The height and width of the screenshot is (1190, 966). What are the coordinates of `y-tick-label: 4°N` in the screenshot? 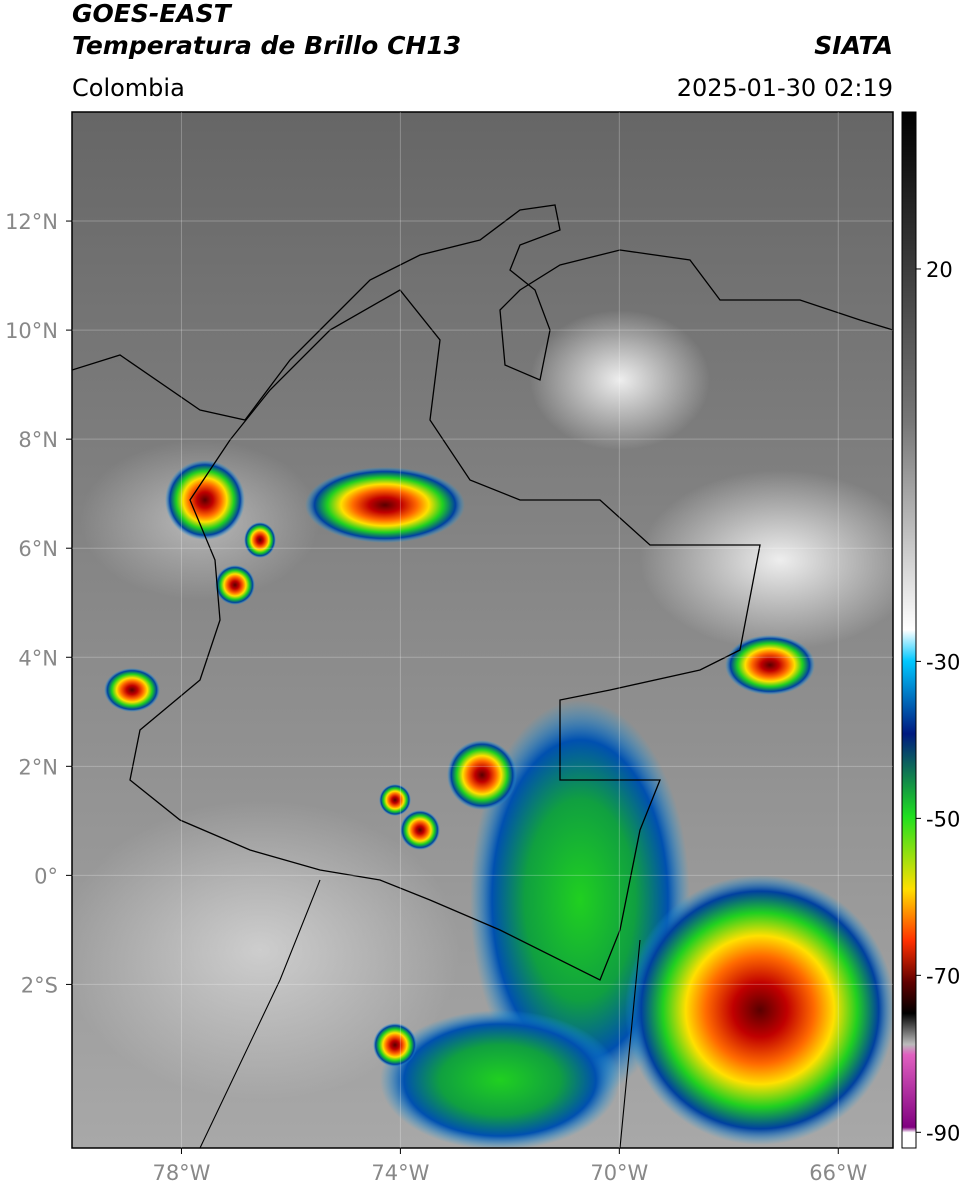 It's located at (38, 658).